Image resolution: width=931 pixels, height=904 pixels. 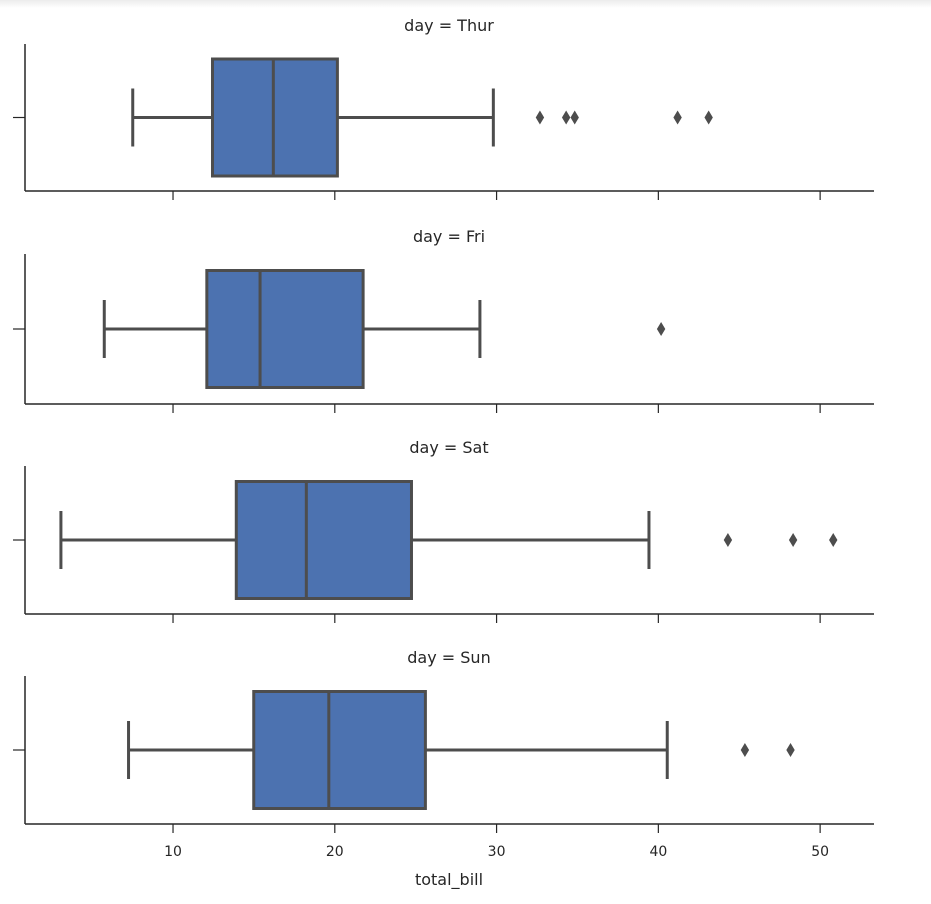 I want to click on x-tick-label: 30, so click(x=497, y=852).